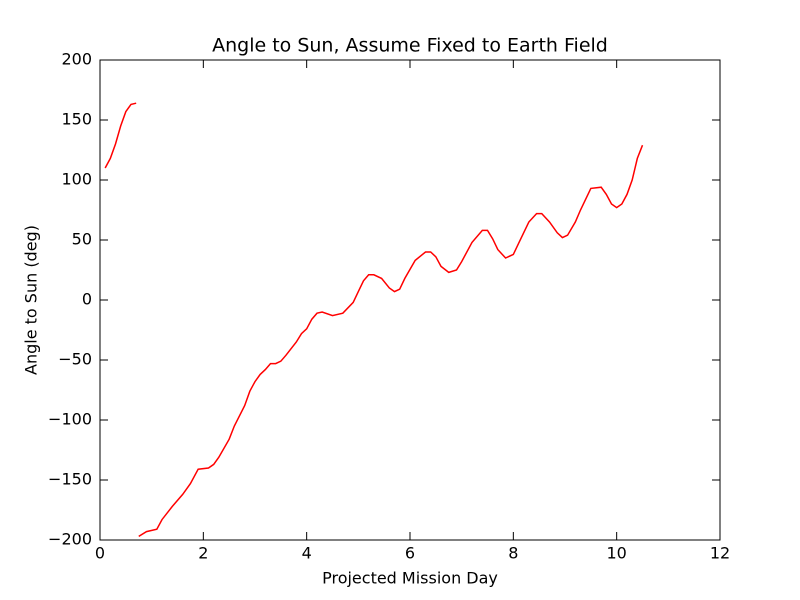  I want to click on y-axis-label: Angle to Sun (deg), so click(31, 300).